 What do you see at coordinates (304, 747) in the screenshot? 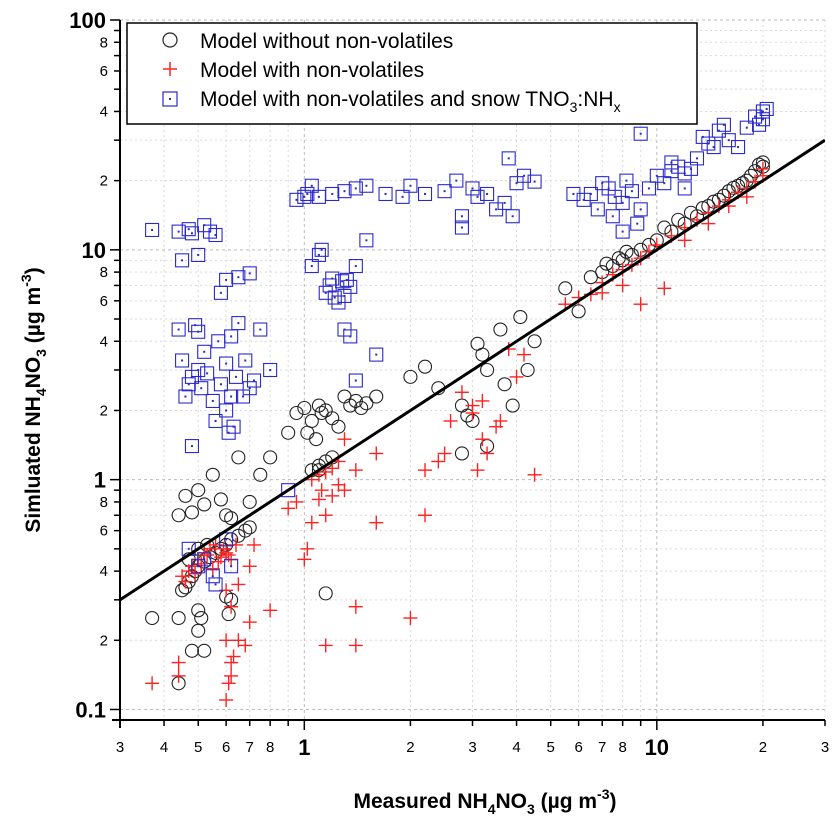
I see `x-tick-label-major: 1` at bounding box center [304, 747].